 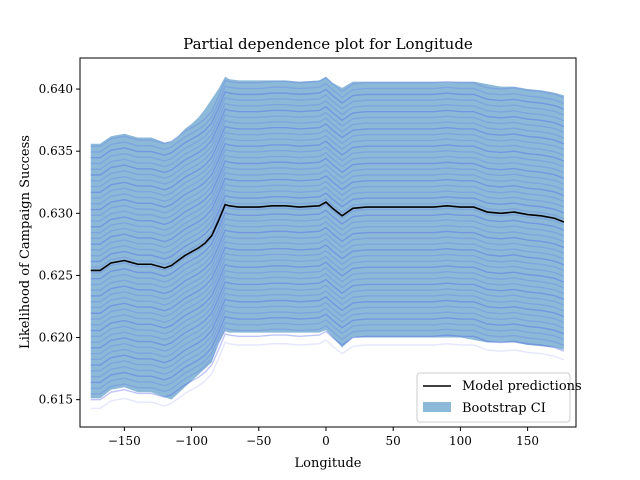 I want to click on legend-label-bootstrap-ci: Bootstrap CI, so click(x=504, y=408).